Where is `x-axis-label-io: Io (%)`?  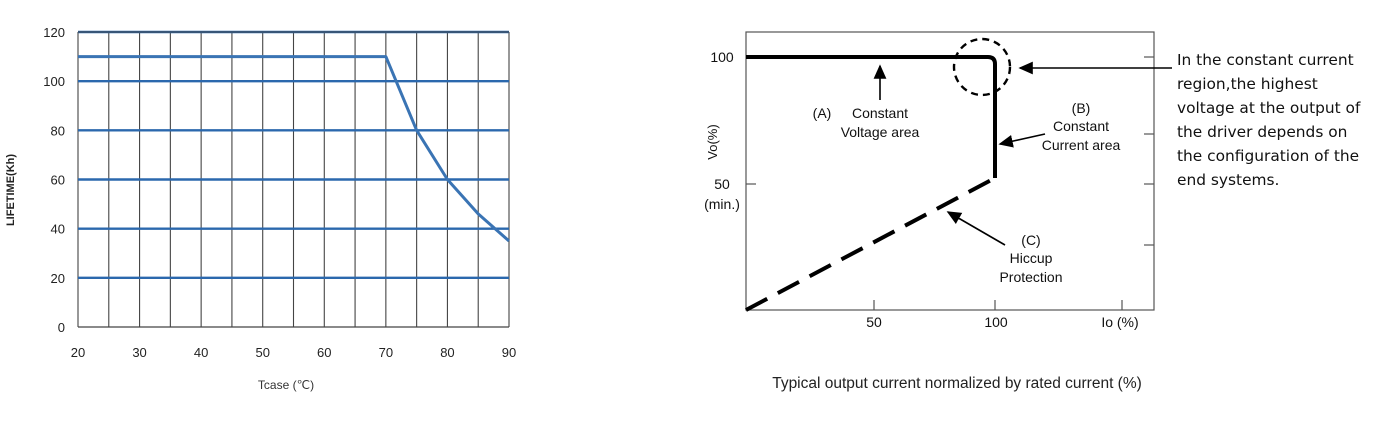 x-axis-label-io: Io (%) is located at coordinates (1119, 322).